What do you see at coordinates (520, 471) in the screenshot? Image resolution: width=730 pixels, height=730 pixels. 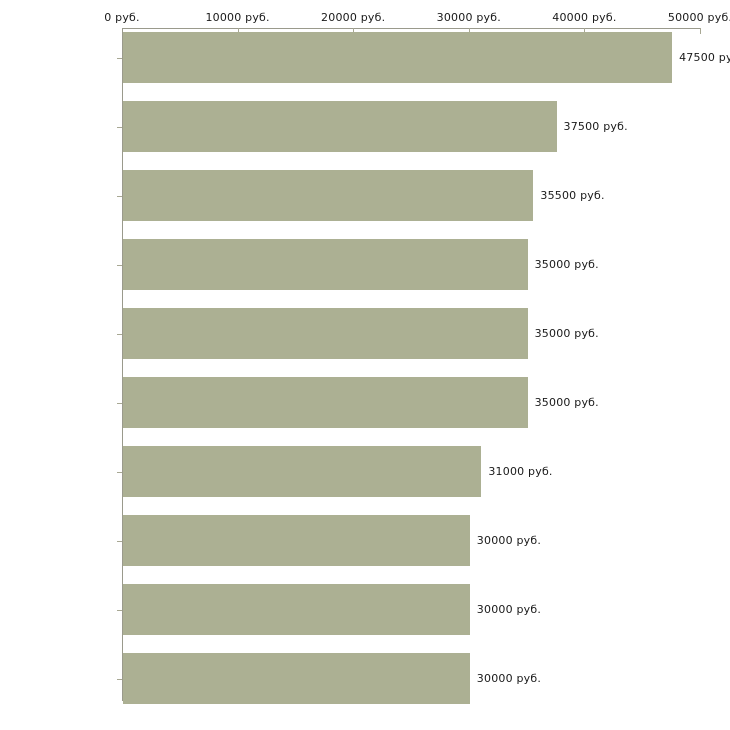 I see `bar-value-label: 31000 руб.` at bounding box center [520, 471].